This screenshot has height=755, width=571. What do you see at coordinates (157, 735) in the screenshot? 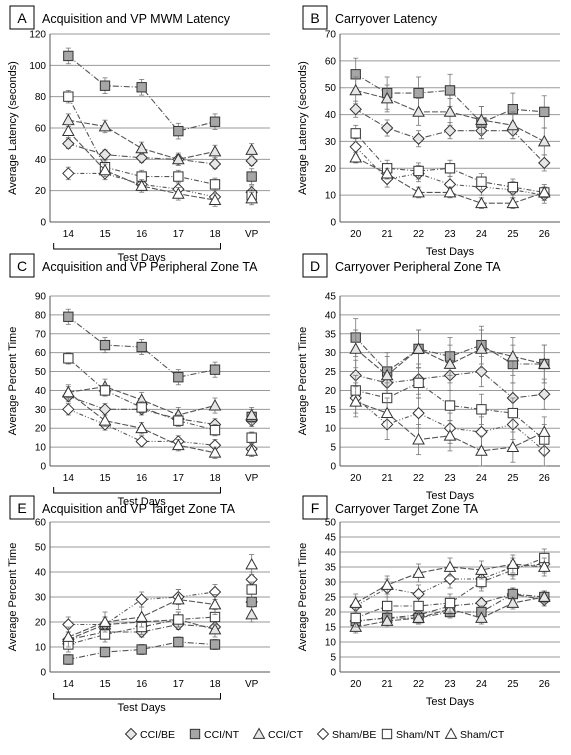
I see `legend-label: CCI/BE` at bounding box center [157, 735].